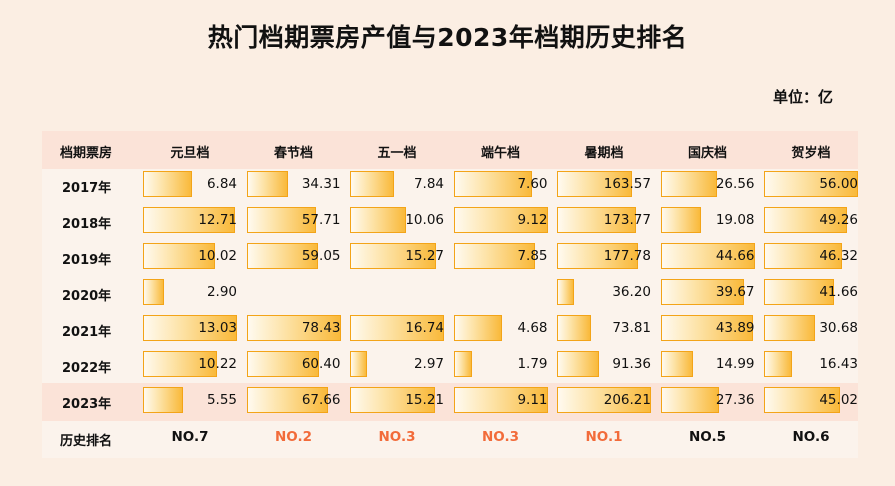 Image resolution: width=895 pixels, height=486 pixels. What do you see at coordinates (424, 256) in the screenshot?
I see `data-label: 15.27` at bounding box center [424, 256].